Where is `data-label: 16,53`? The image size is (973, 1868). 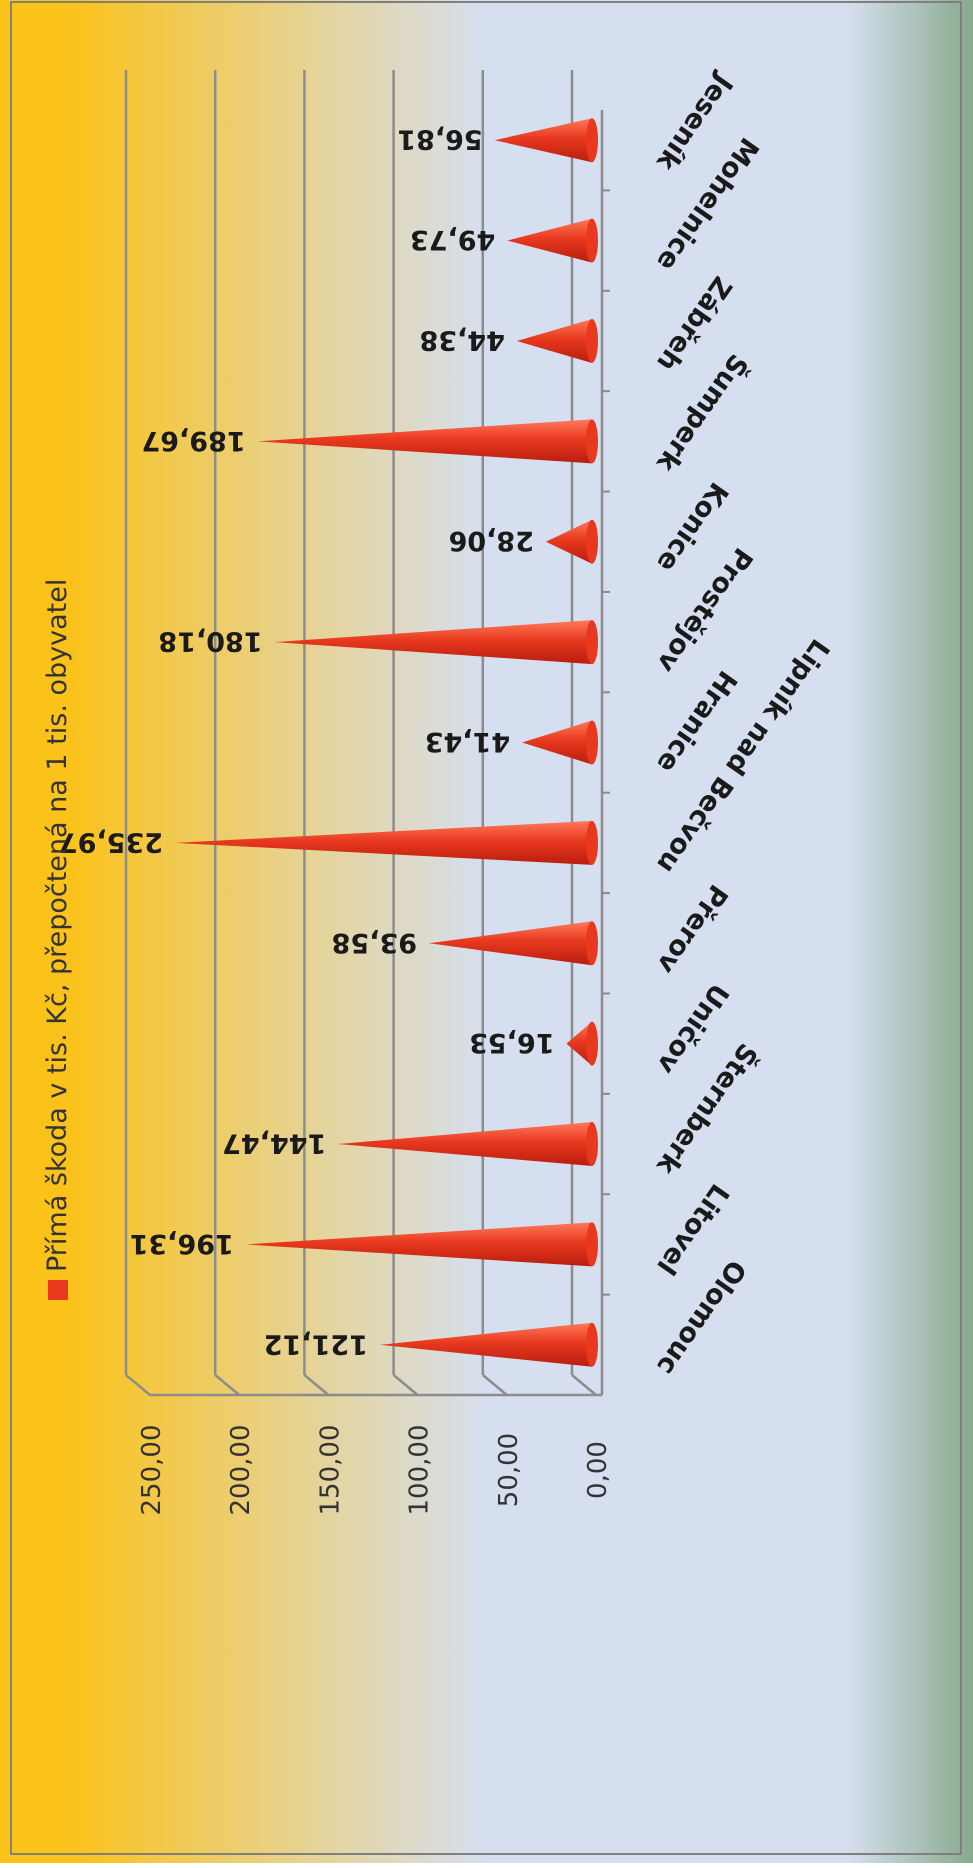
data-label: 16,53 is located at coordinates (511, 1042).